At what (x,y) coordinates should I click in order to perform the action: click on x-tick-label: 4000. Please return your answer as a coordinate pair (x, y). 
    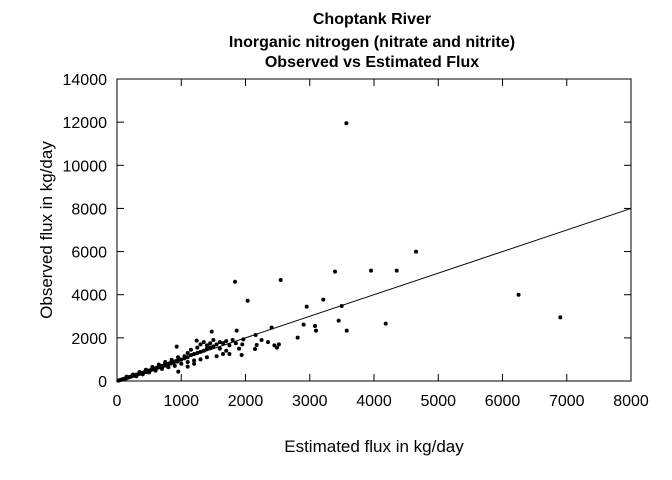
    Looking at the image, I should click on (374, 401).